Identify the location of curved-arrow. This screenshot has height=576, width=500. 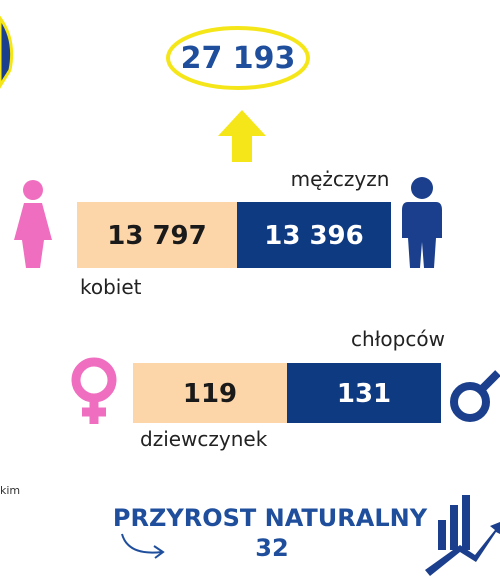
(143, 546).